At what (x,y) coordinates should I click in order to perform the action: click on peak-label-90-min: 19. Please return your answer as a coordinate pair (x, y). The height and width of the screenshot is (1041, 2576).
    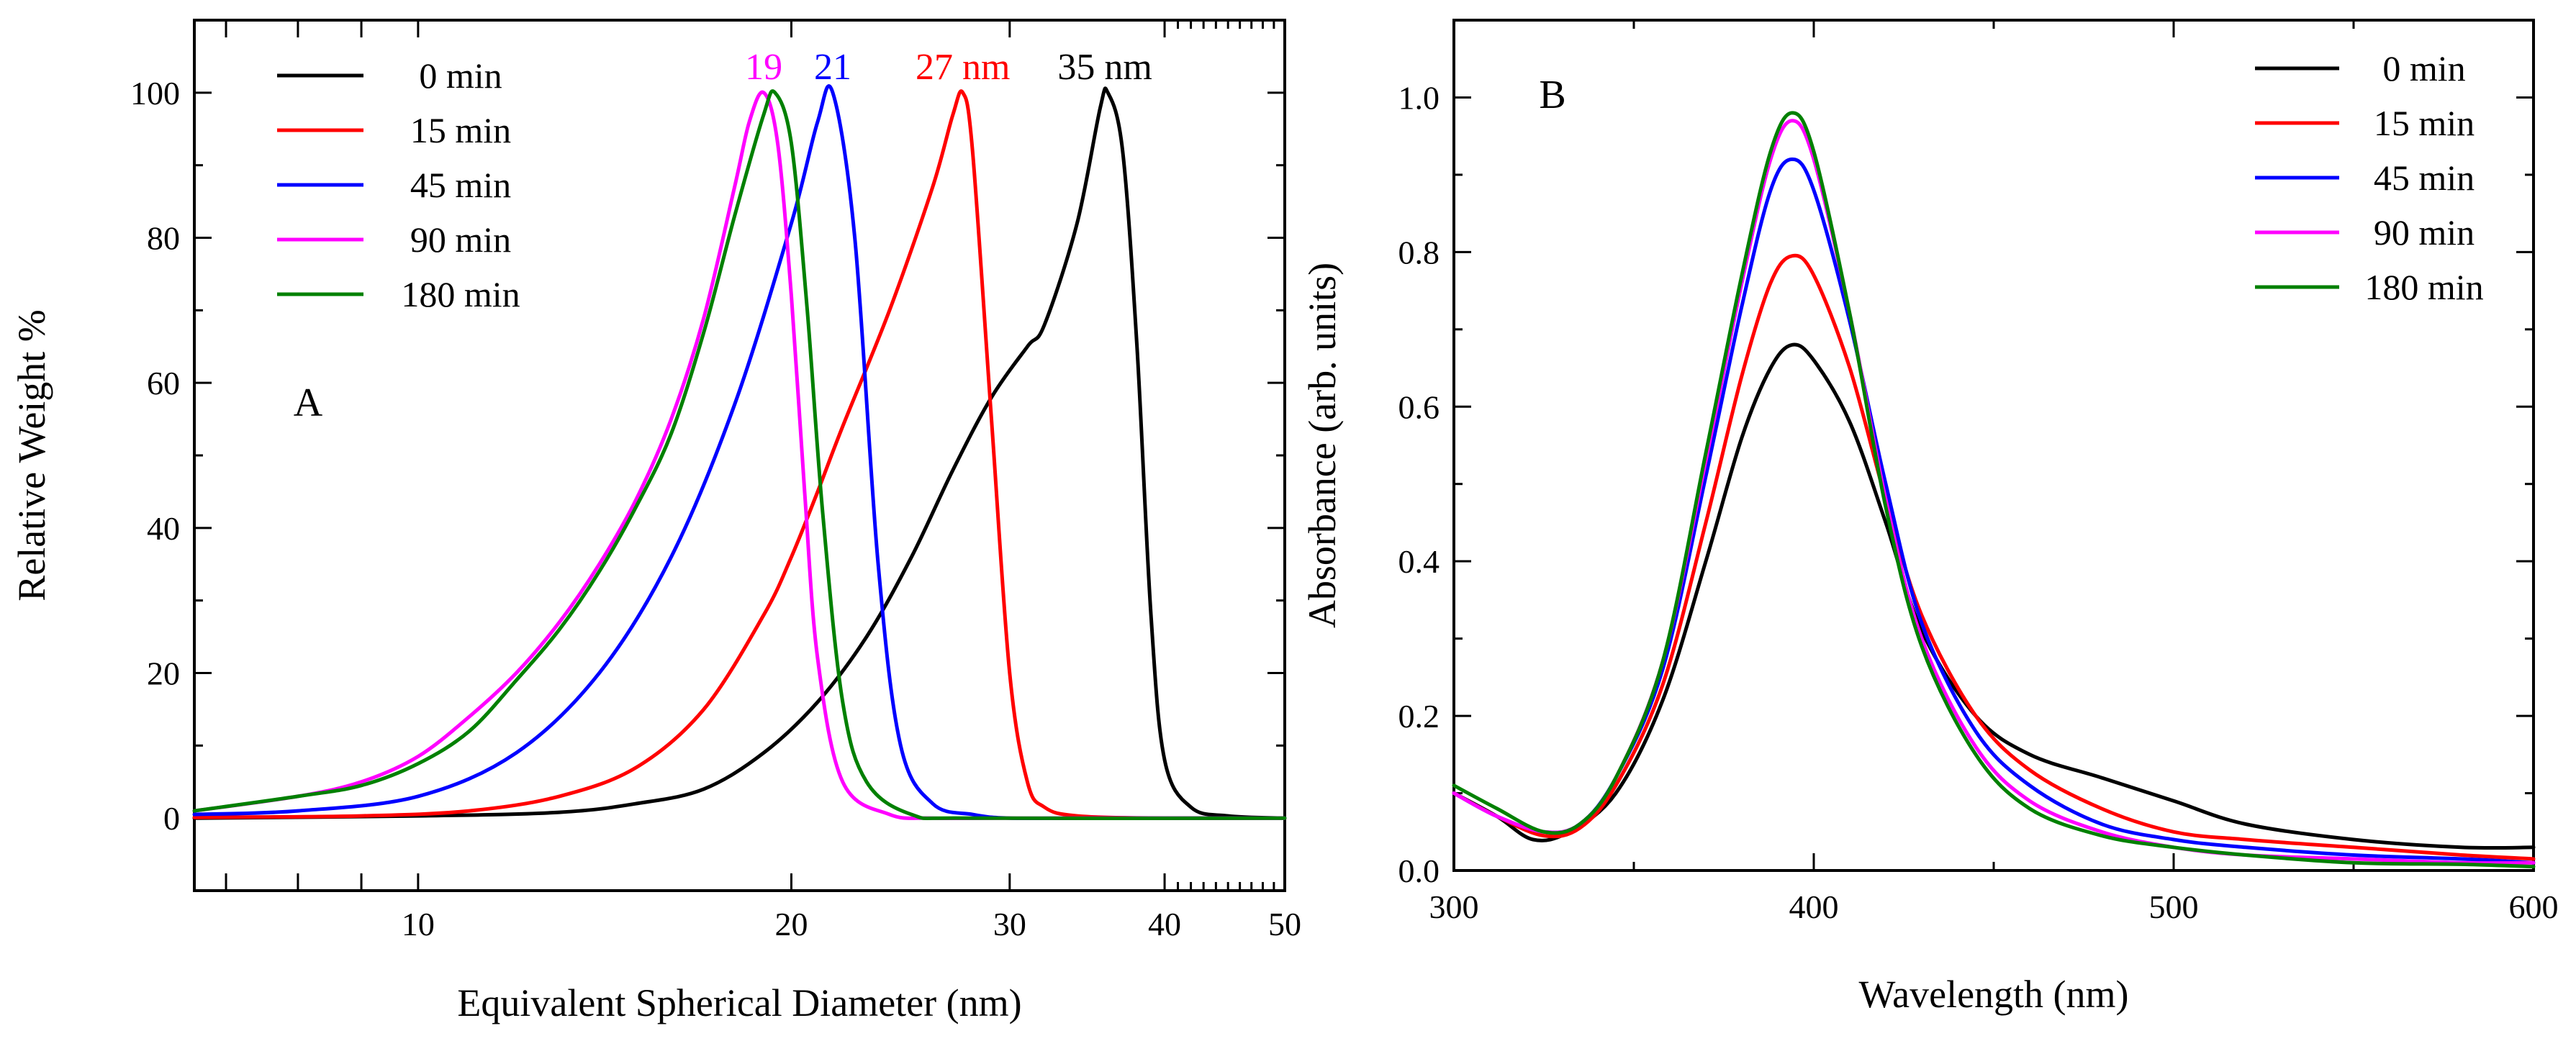
    Looking at the image, I should click on (763, 67).